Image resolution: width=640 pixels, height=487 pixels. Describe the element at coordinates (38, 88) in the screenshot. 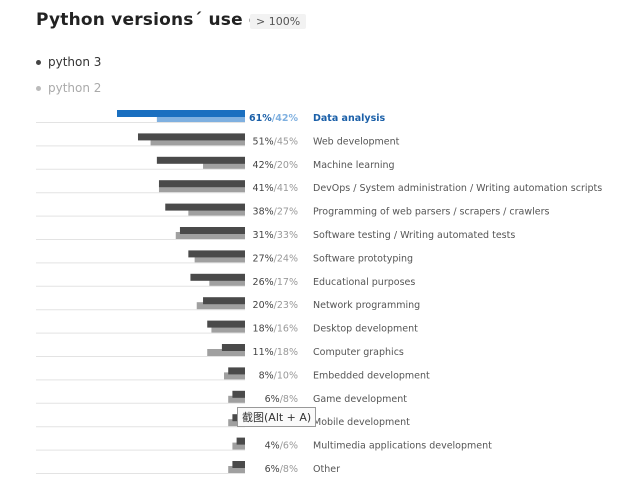

I see `legend-dot-python2` at that location.